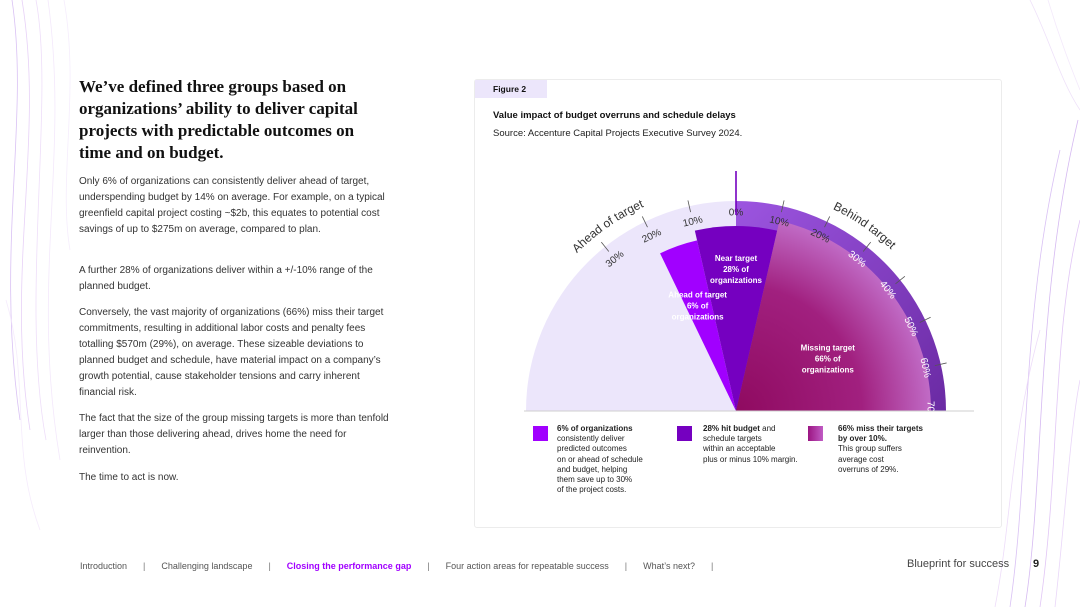 The height and width of the screenshot is (607, 1080). I want to click on legend-line: of the project costs., so click(592, 490).